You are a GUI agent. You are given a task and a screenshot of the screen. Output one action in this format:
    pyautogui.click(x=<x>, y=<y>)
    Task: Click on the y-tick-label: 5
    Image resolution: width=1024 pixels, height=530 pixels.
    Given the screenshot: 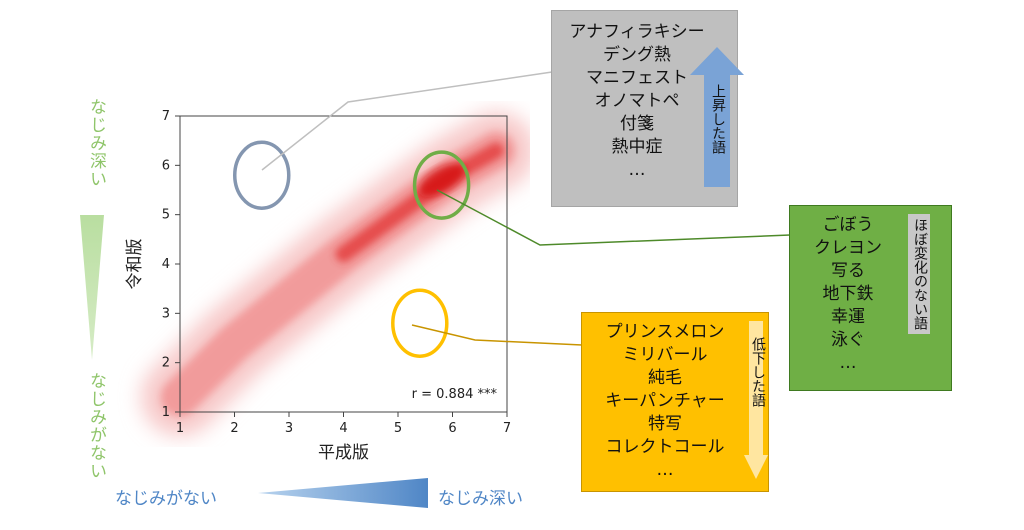 What is the action you would take?
    pyautogui.click(x=166, y=215)
    